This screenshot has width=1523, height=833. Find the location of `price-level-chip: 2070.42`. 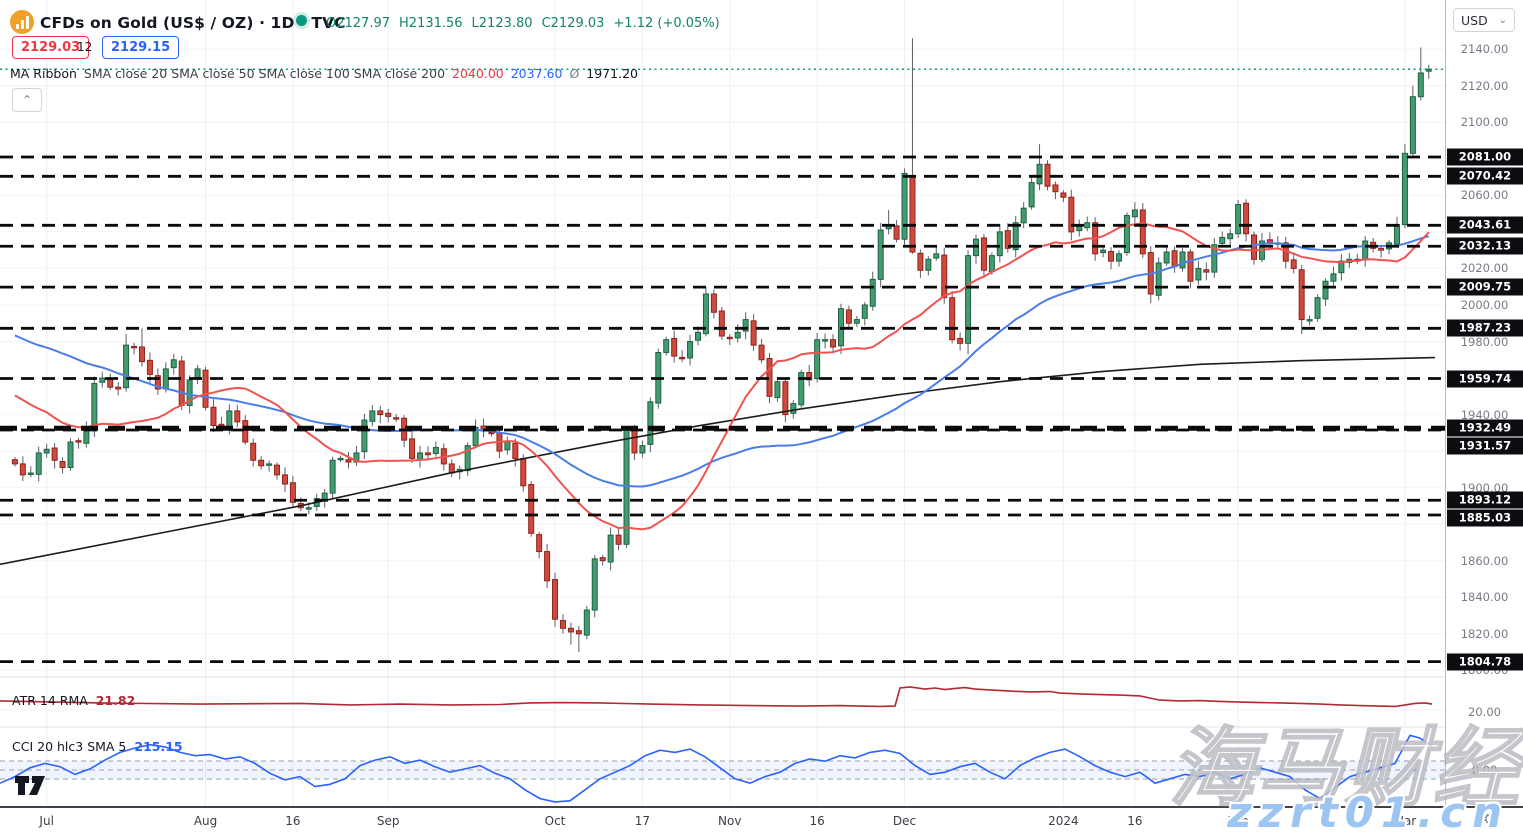

price-level-chip: 2070.42 is located at coordinates (1485, 176).